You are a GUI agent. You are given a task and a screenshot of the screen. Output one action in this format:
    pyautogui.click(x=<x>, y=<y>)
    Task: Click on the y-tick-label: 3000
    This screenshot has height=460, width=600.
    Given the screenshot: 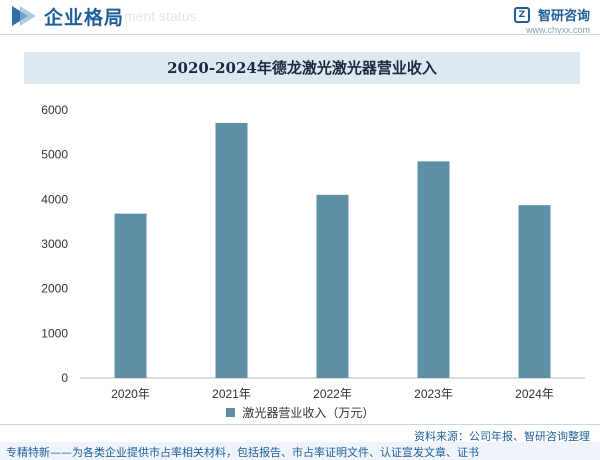 What is the action you would take?
    pyautogui.click(x=54, y=244)
    